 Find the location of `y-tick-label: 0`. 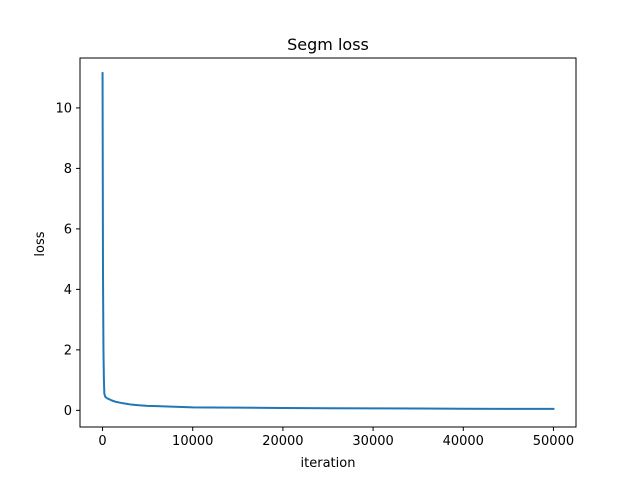

y-tick-label: 0 is located at coordinates (68, 411).